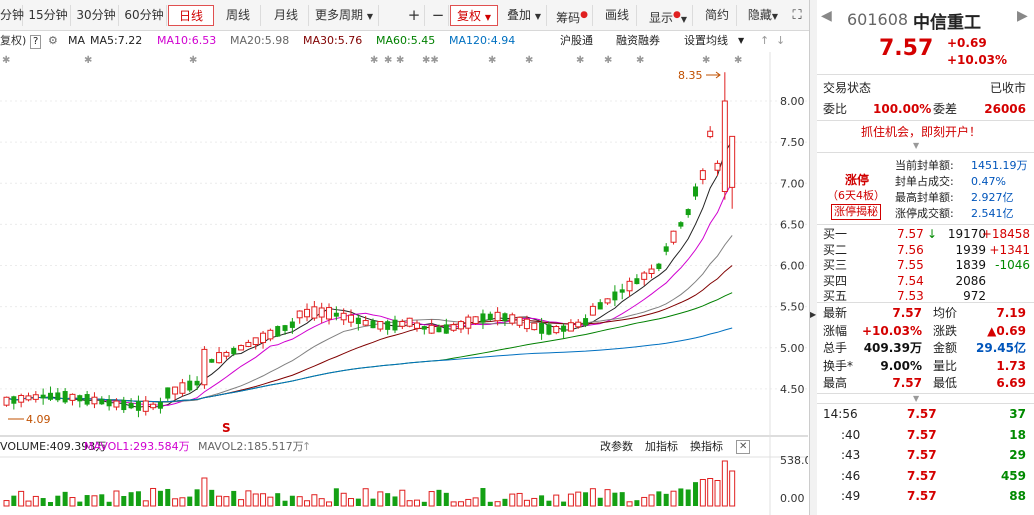 Image resolution: width=1034 pixels, height=515 pixels. I want to click on limit-up-reveal-button: 涨停揭秘, so click(856, 212).